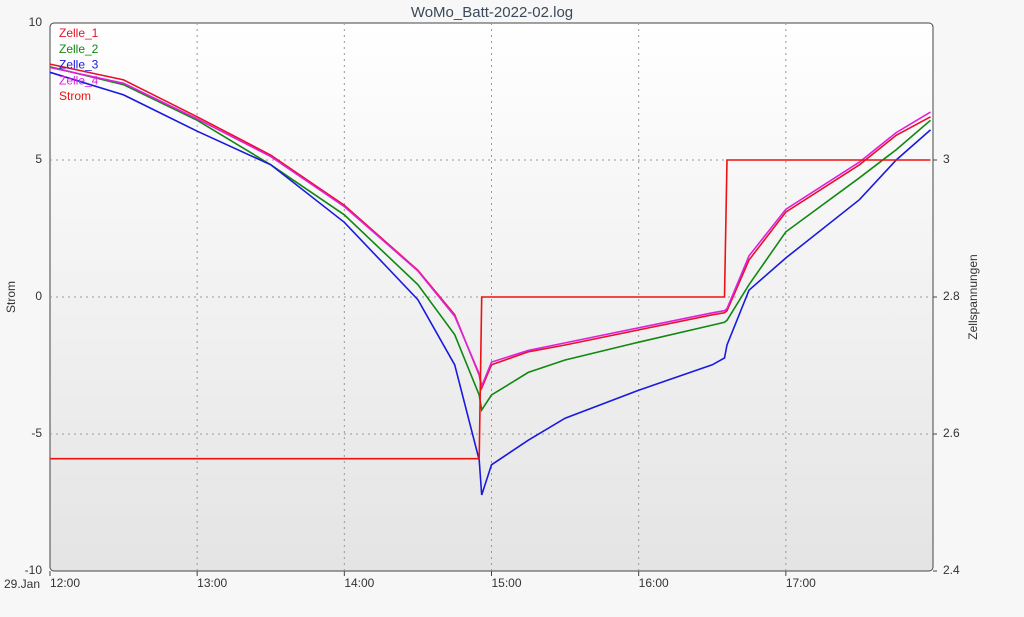 The width and height of the screenshot is (1024, 617). Describe the element at coordinates (38, 296) in the screenshot. I see `y-tick-label: 0` at that location.